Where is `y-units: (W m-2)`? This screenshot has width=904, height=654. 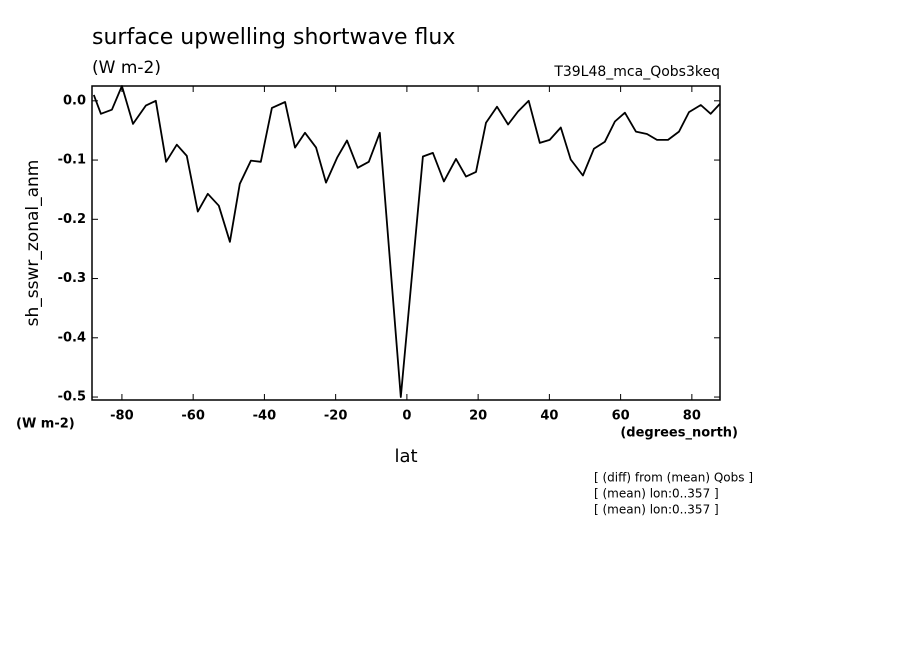
y-units: (W m-2) is located at coordinates (45, 424).